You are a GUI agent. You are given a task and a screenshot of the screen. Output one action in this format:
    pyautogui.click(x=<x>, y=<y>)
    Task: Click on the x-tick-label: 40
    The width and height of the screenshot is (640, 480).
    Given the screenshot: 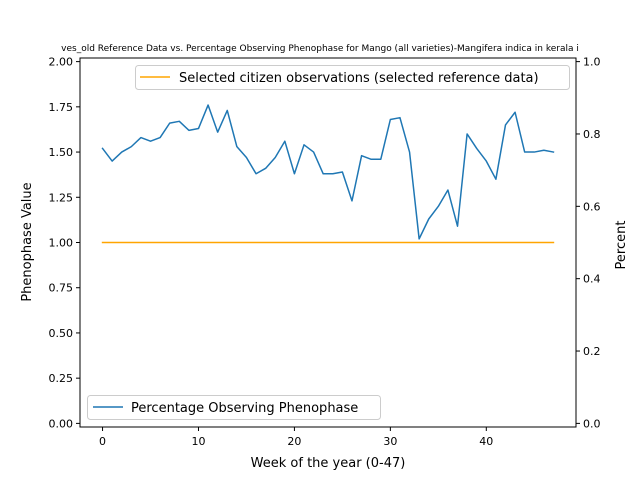 What is the action you would take?
    pyautogui.click(x=486, y=441)
    